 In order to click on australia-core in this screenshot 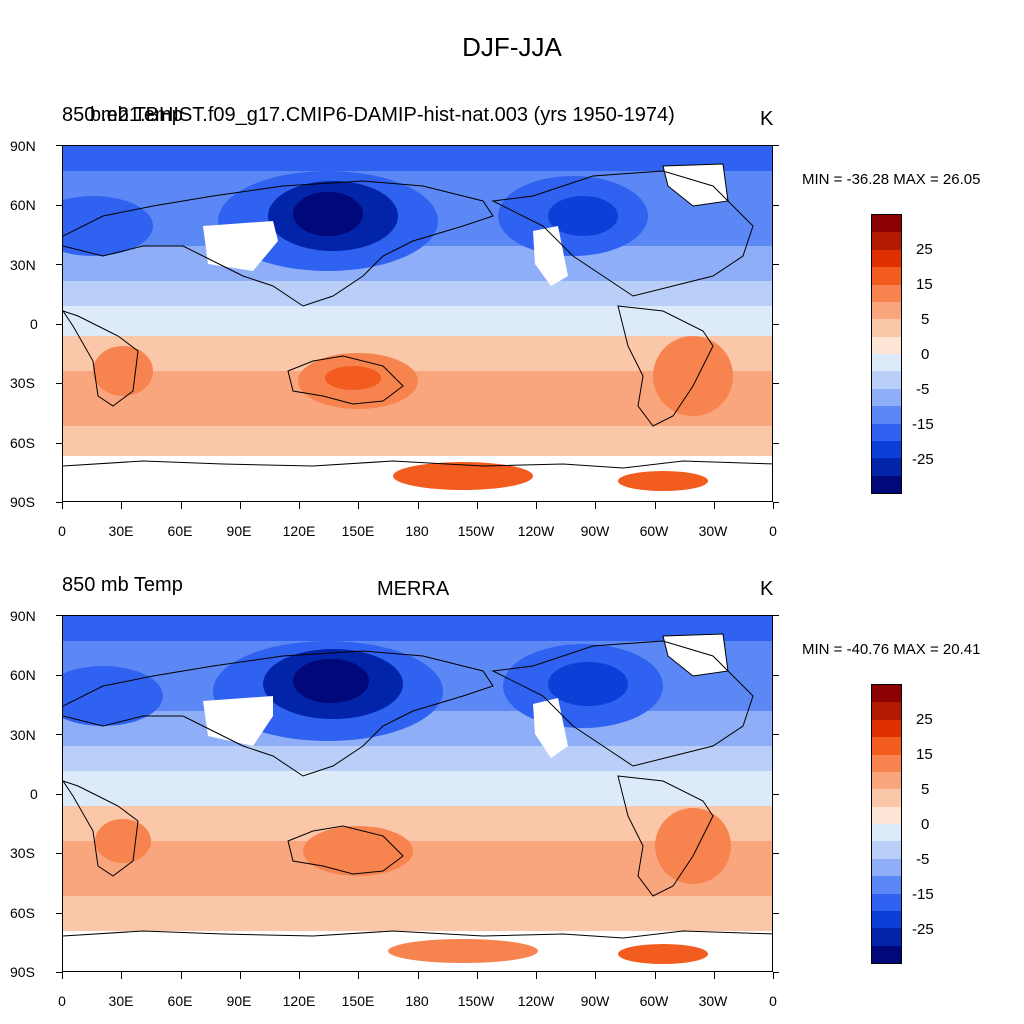, I will do `click(353, 378)`.